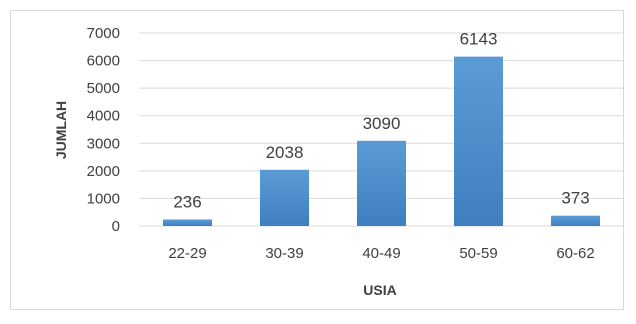  Describe the element at coordinates (479, 39) in the screenshot. I see `data-label: 6143` at that location.